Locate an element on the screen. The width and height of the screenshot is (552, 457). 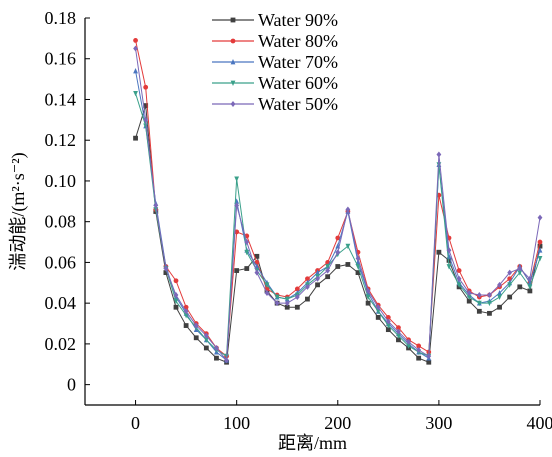
y-tick-label: 0.02 is located at coordinates (61, 344).